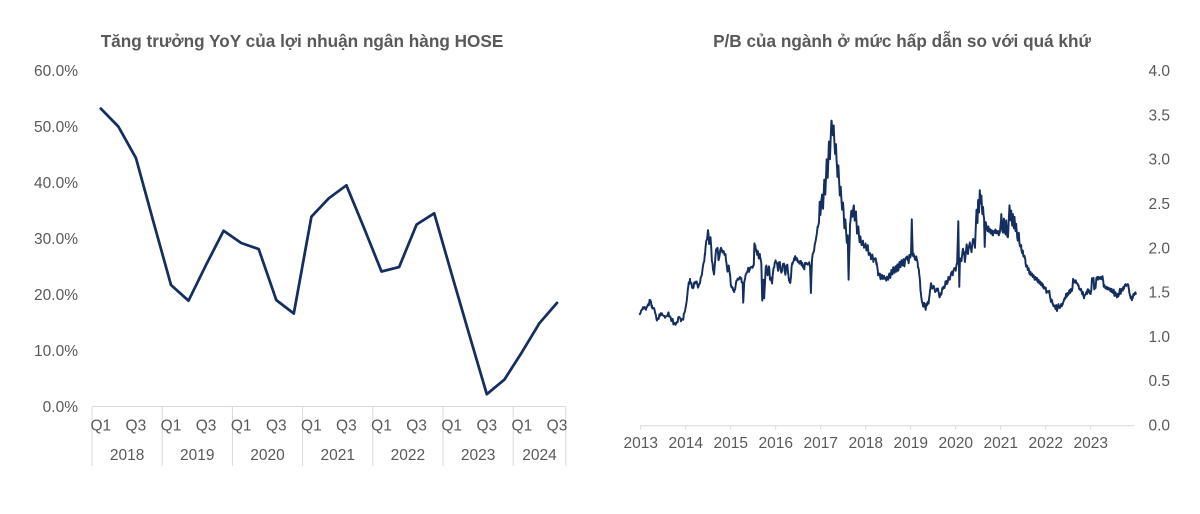 The image size is (1200, 514). I want to click on svg-text: 20.0%, so click(56, 295).